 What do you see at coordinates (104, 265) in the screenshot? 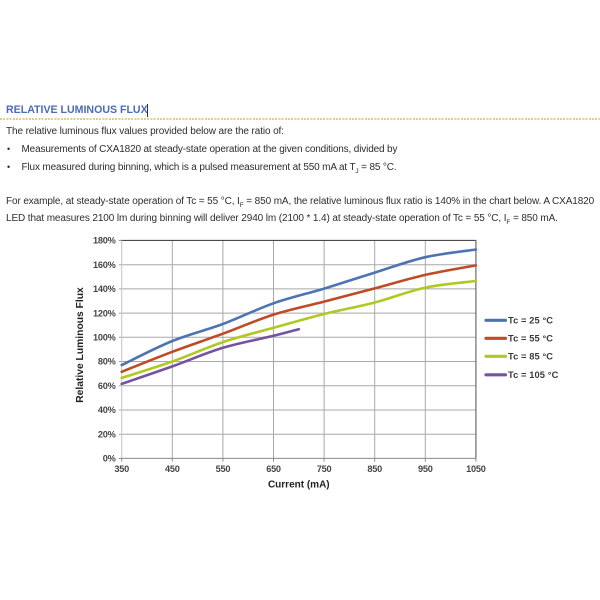
I see `svg-text: 160%` at bounding box center [104, 265].